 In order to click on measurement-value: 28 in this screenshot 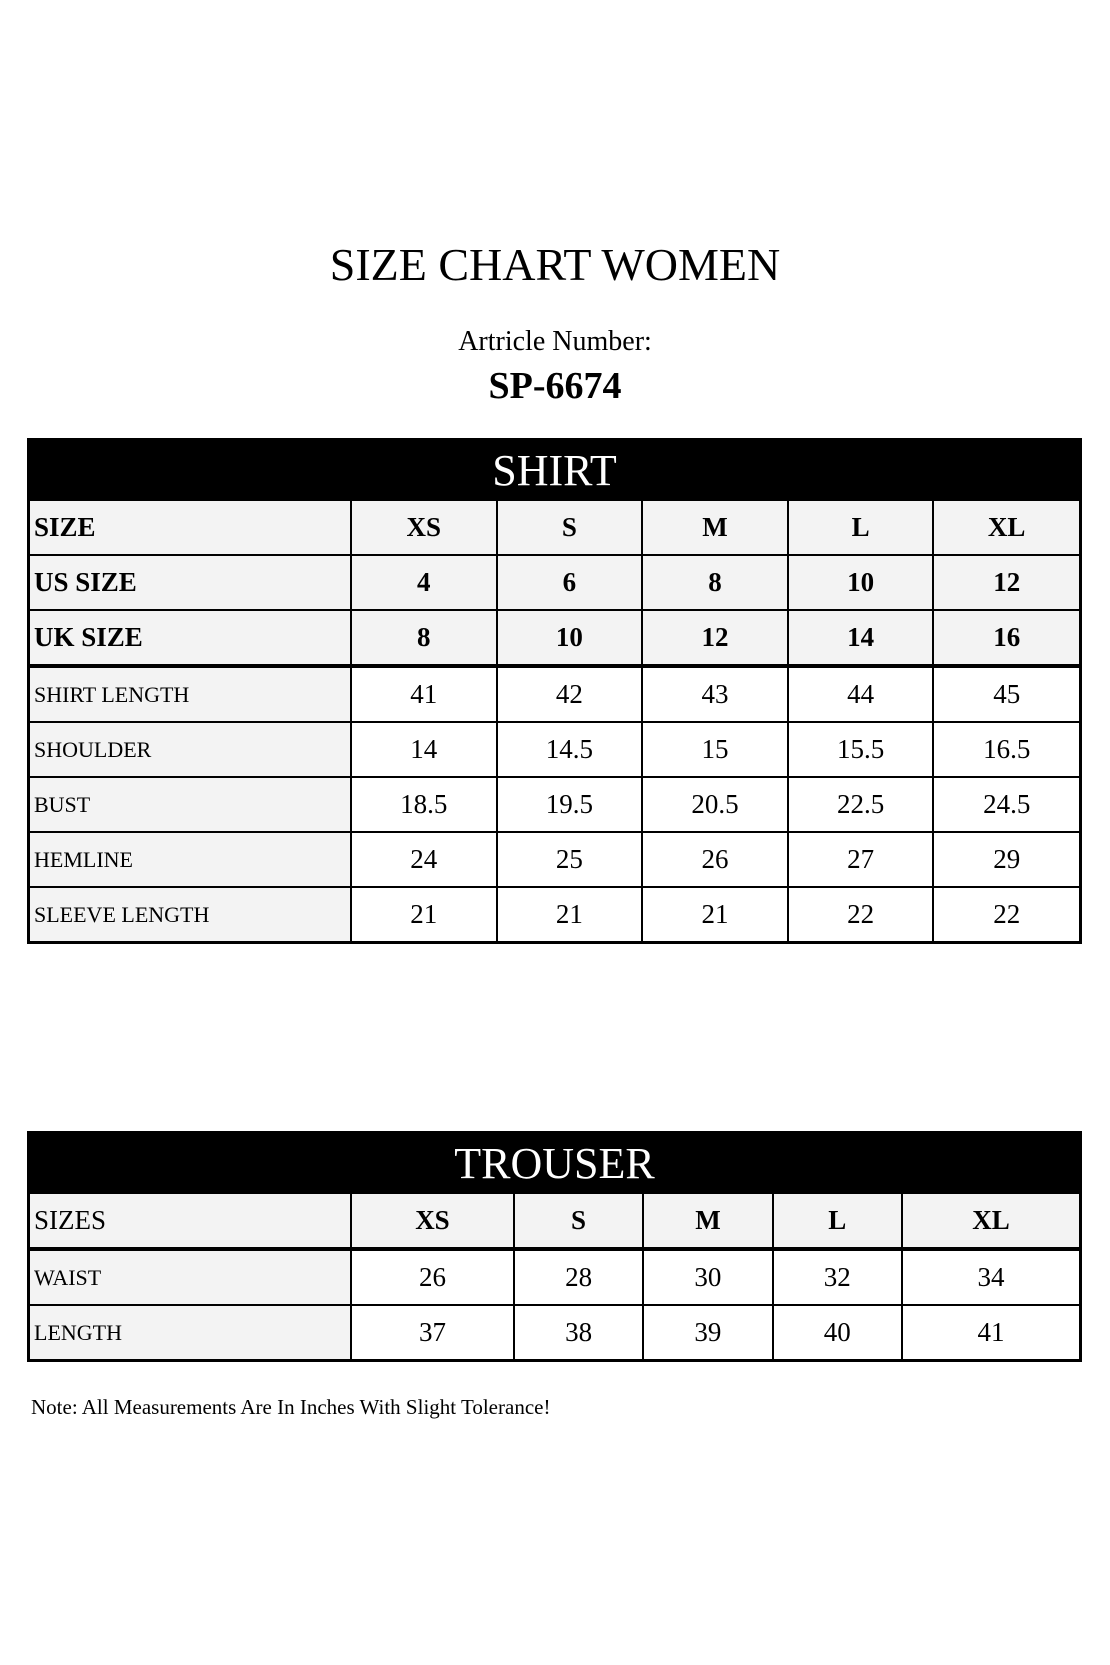, I will do `click(578, 1277)`.